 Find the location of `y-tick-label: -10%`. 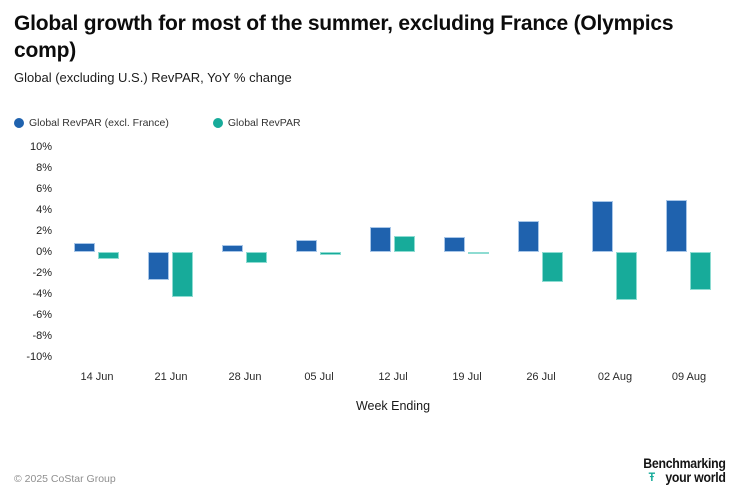

y-tick-label: -10% is located at coordinates (39, 356).